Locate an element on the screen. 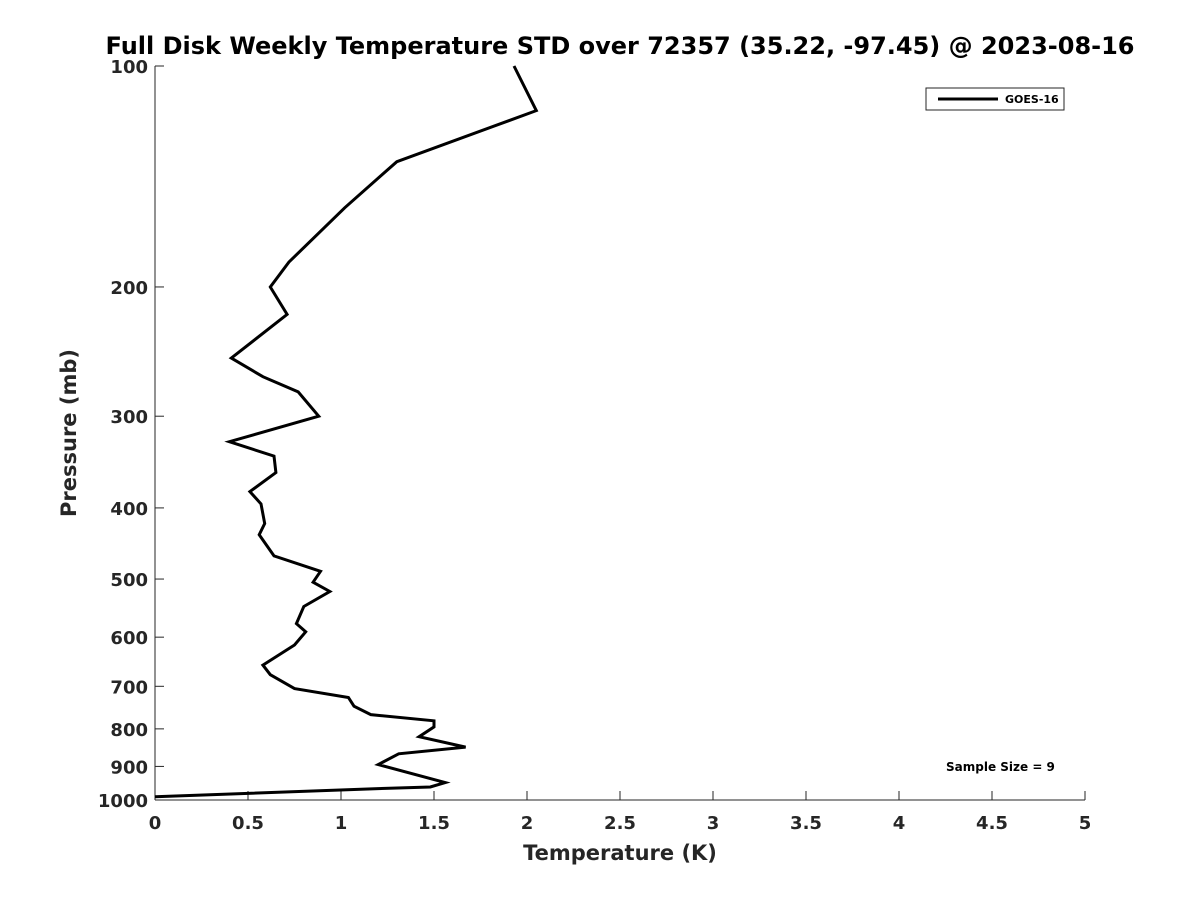 This screenshot has height=900, width=1200. y-tick-label: 300 is located at coordinates (129, 417).